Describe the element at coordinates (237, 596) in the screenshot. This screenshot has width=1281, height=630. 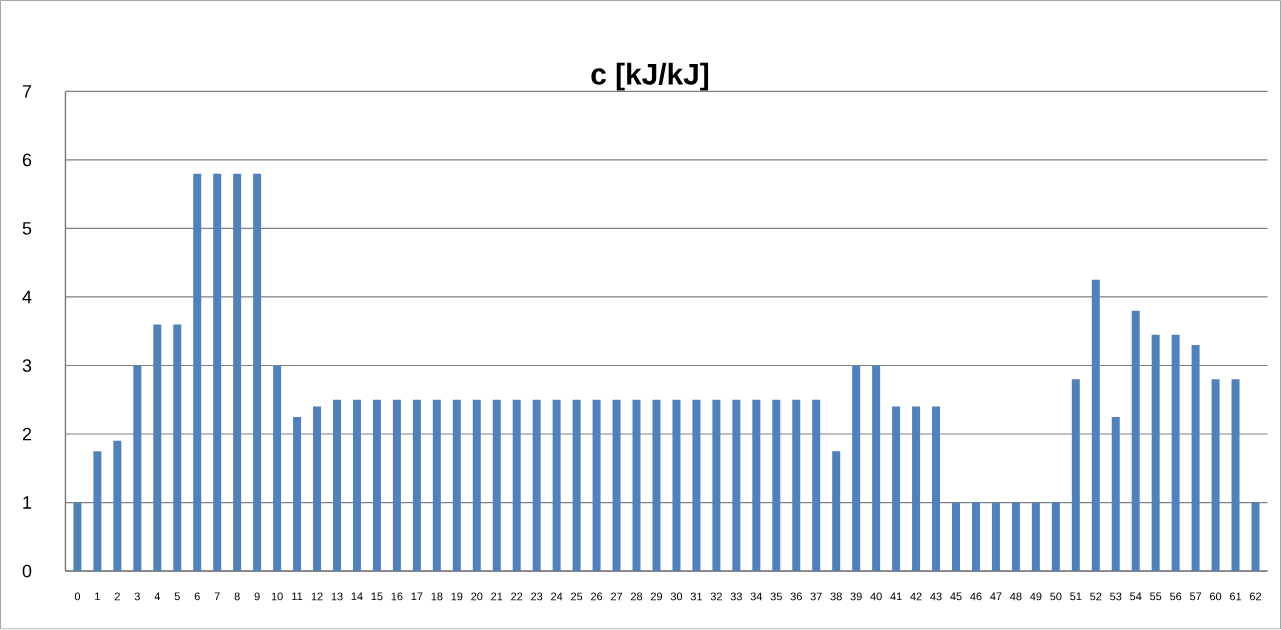
I see `x-tick-label: 8` at that location.